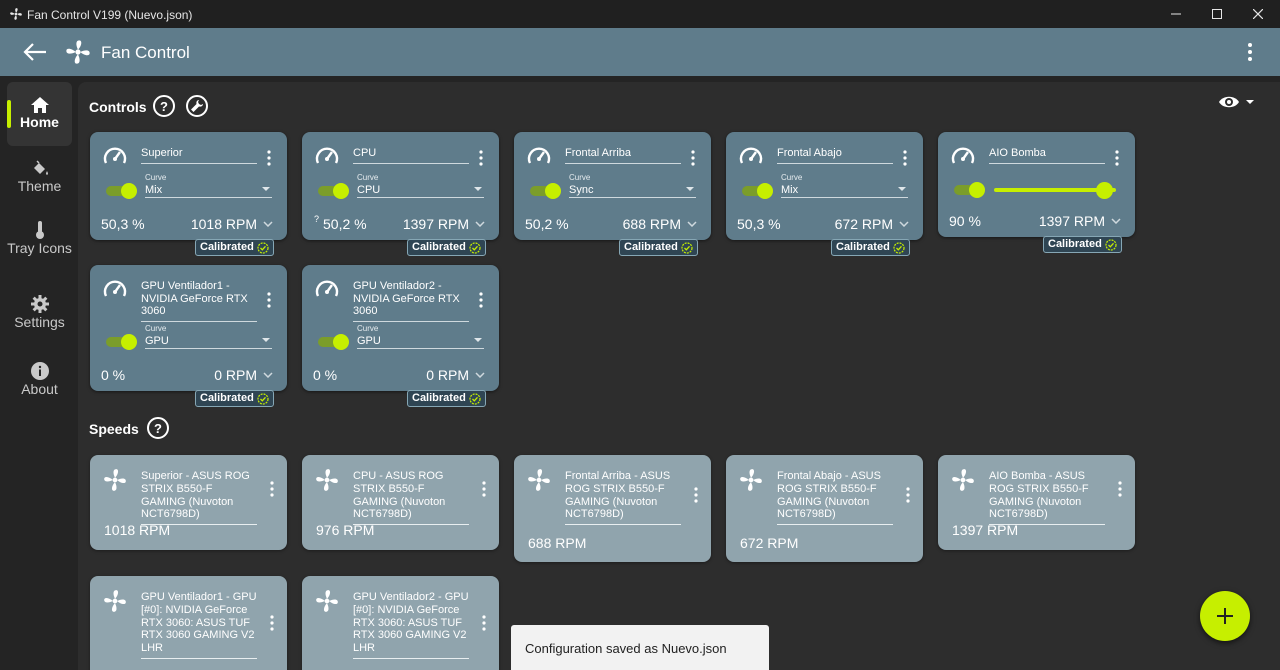  What do you see at coordinates (1176, 14) in the screenshot?
I see `minimize-button` at bounding box center [1176, 14].